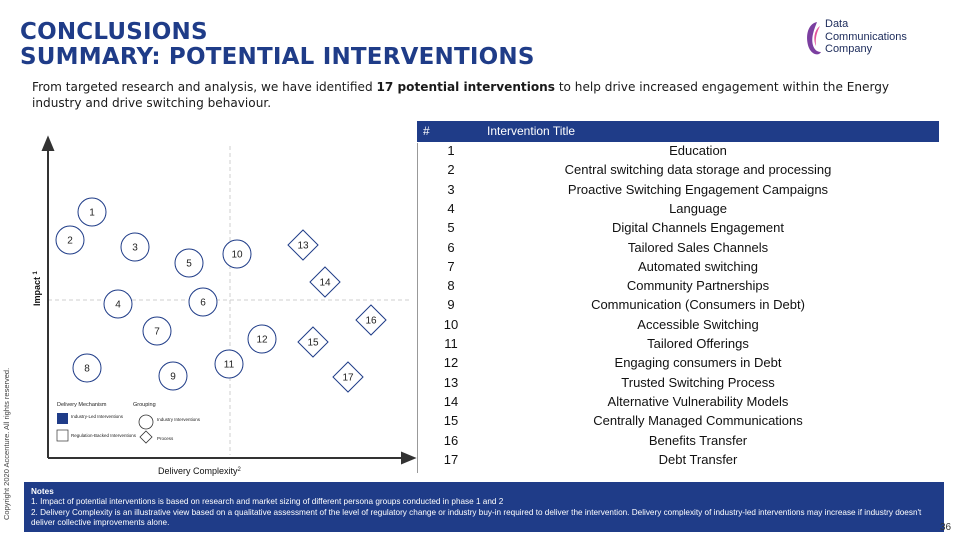 Image resolution: width=960 pixels, height=540 pixels. I want to click on intervention-title: Trusted Switching Process, so click(698, 382).